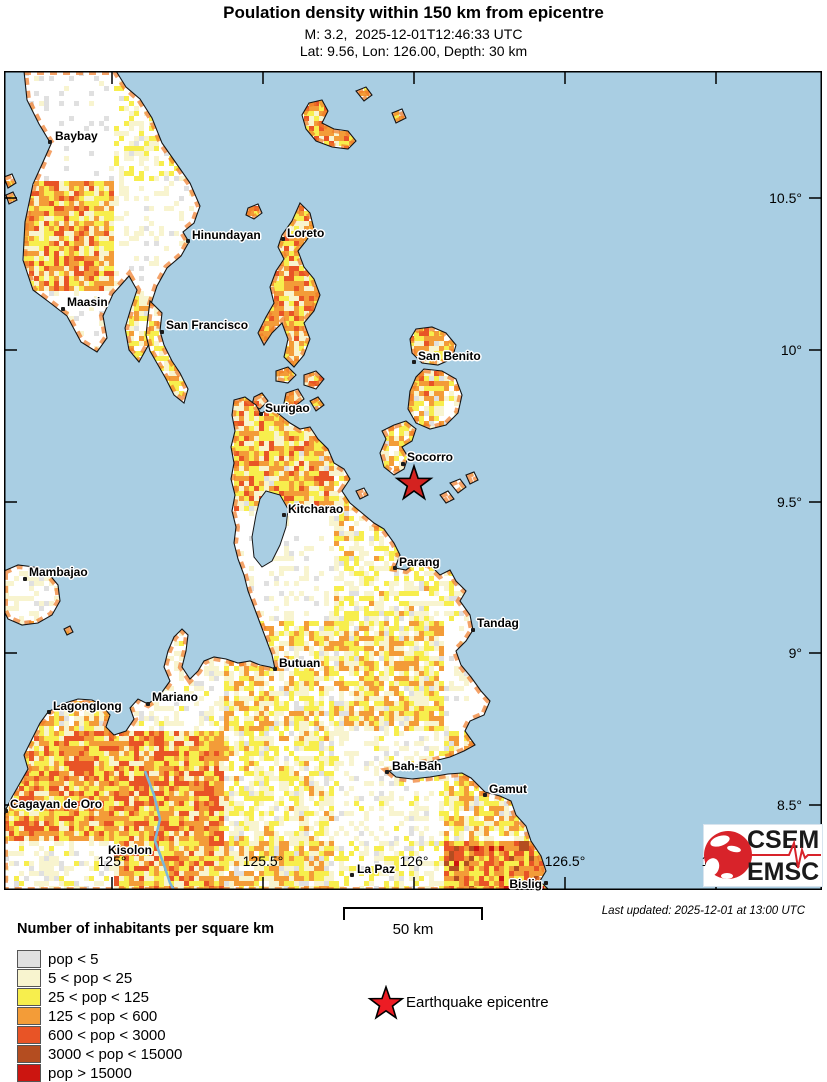 Image resolution: width=827 pixels, height=1082 pixels. Describe the element at coordinates (90, 1073) in the screenshot. I see `legend-label-6: pop > 15000` at that location.